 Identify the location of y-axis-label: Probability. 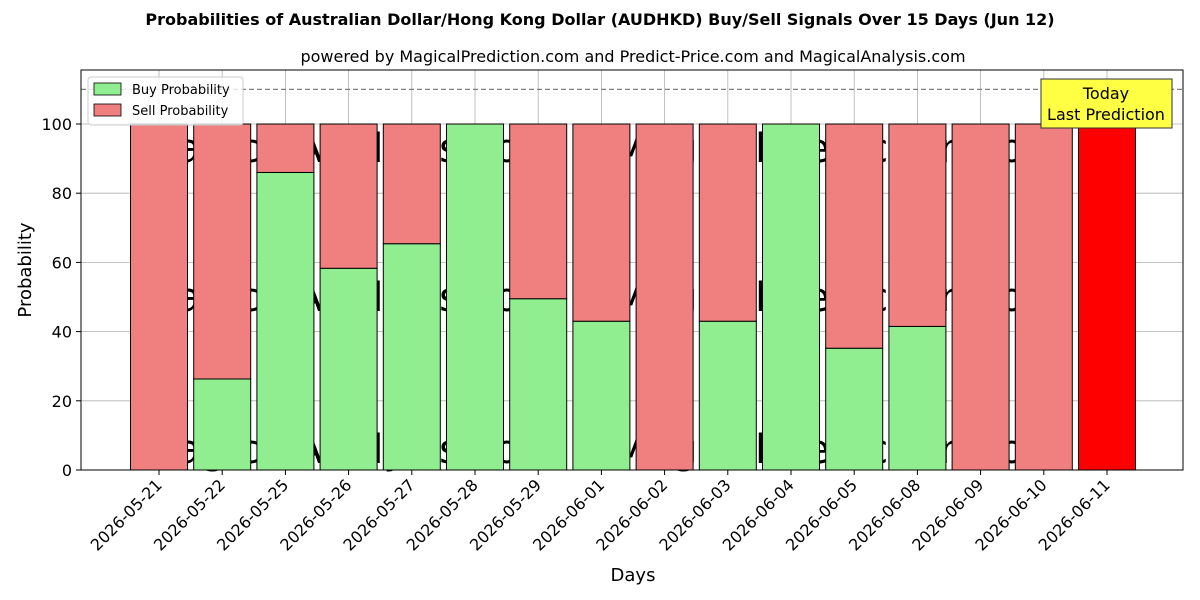
(25, 269).